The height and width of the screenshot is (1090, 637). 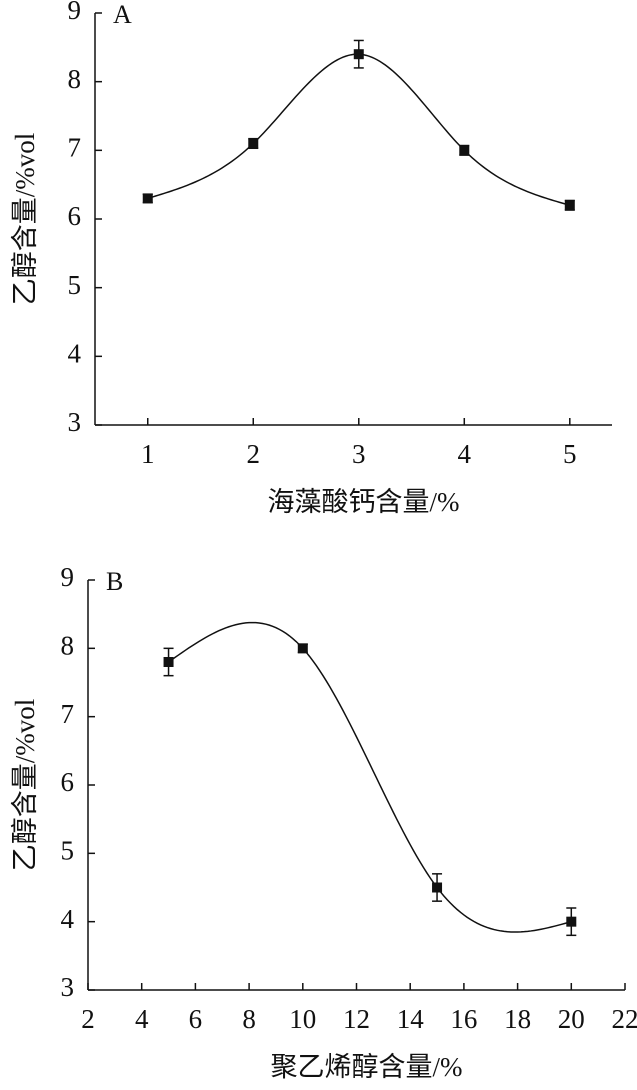 What do you see at coordinates (249, 1019) in the screenshot?
I see `x-tick-label: 8` at bounding box center [249, 1019].